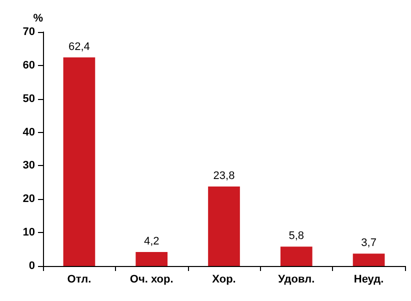 This screenshot has height=301, width=411. What do you see at coordinates (28, 98) in the screenshot?
I see `y-tick-label: 50` at bounding box center [28, 98].